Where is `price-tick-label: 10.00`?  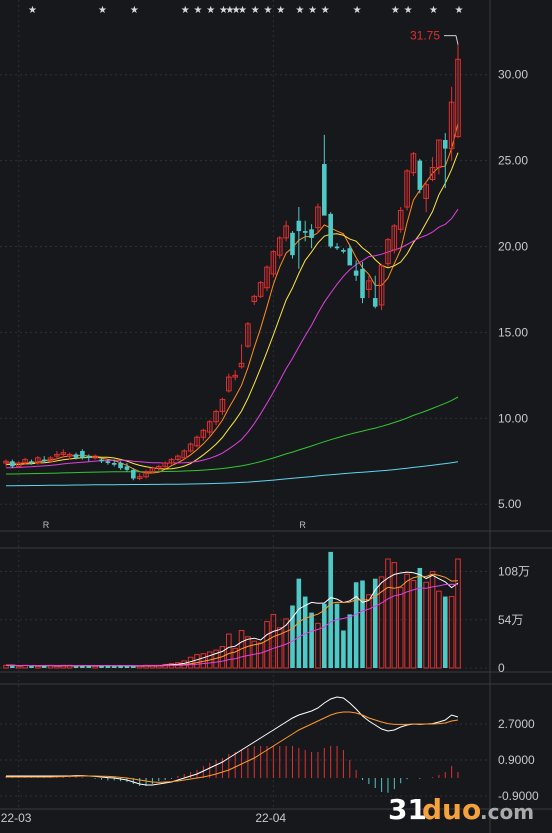
price-tick-label: 10.00 is located at coordinates (513, 418).